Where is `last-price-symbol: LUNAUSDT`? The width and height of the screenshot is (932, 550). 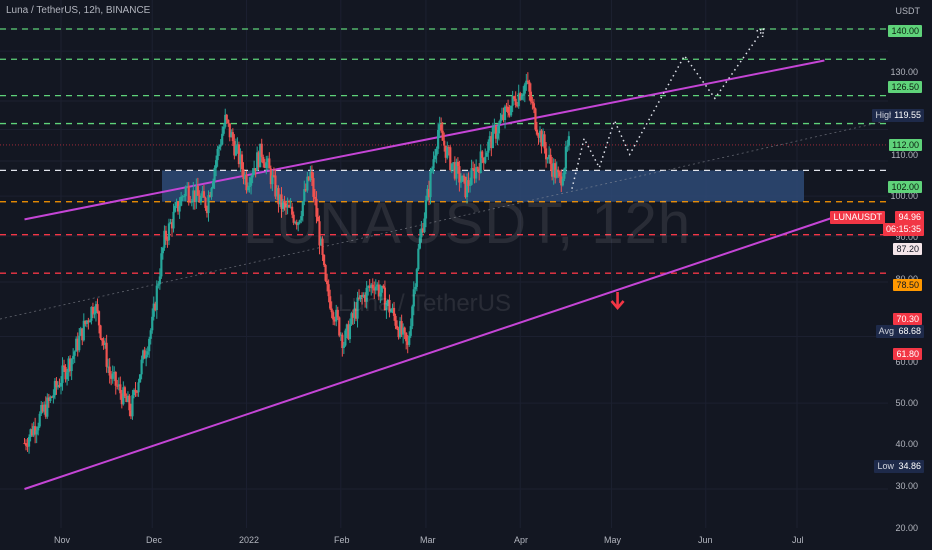 last-price-symbol: LUNAUSDT is located at coordinates (857, 217).